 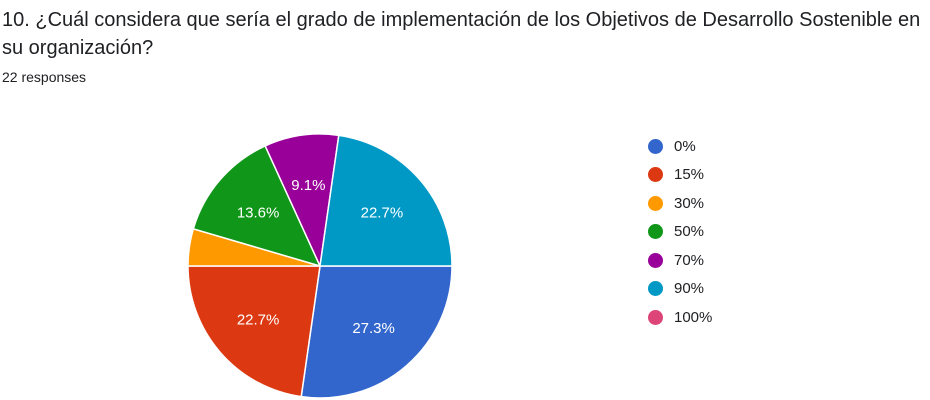 I want to click on legend-item-30pct: 30%, so click(x=680, y=203).